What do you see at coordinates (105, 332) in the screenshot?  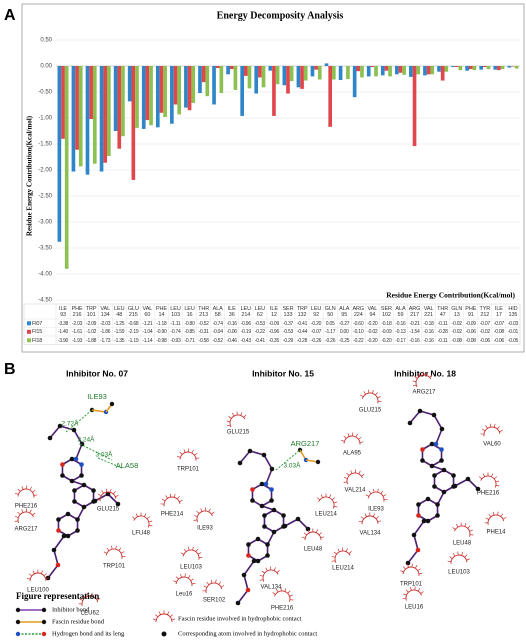 I see `table-value: -1.86` at bounding box center [105, 332].